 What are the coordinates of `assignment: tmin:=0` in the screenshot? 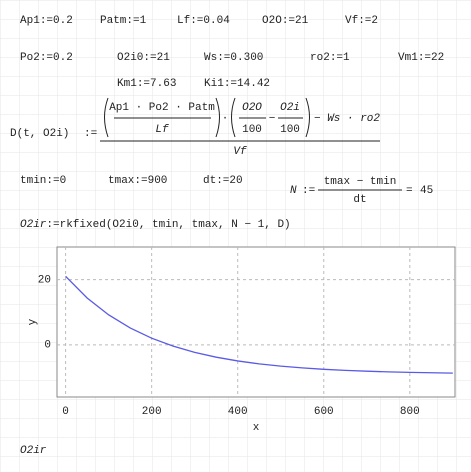 It's located at (43, 181).